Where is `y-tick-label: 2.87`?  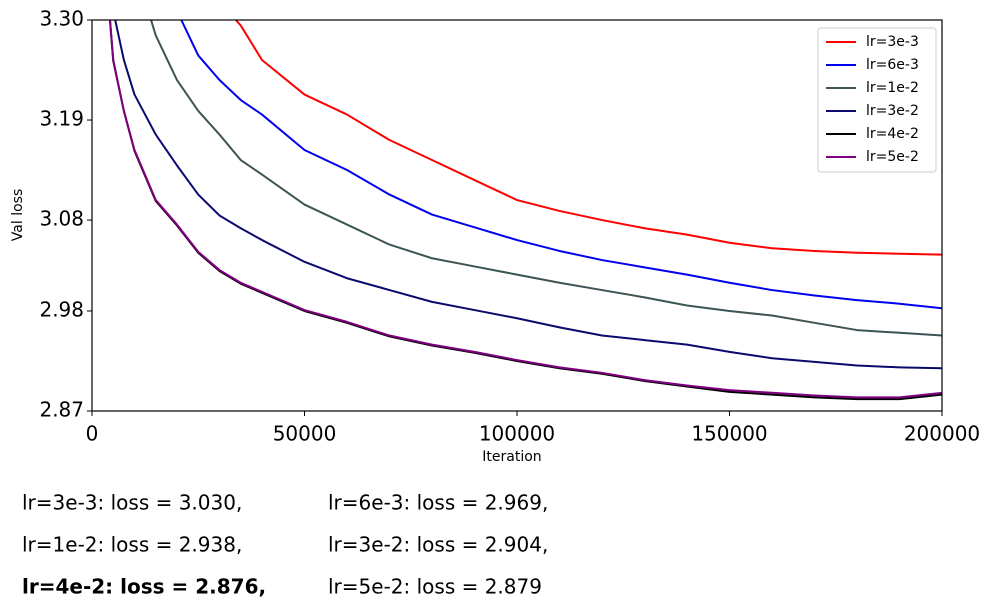
y-tick-label: 2.87 is located at coordinates (61, 410).